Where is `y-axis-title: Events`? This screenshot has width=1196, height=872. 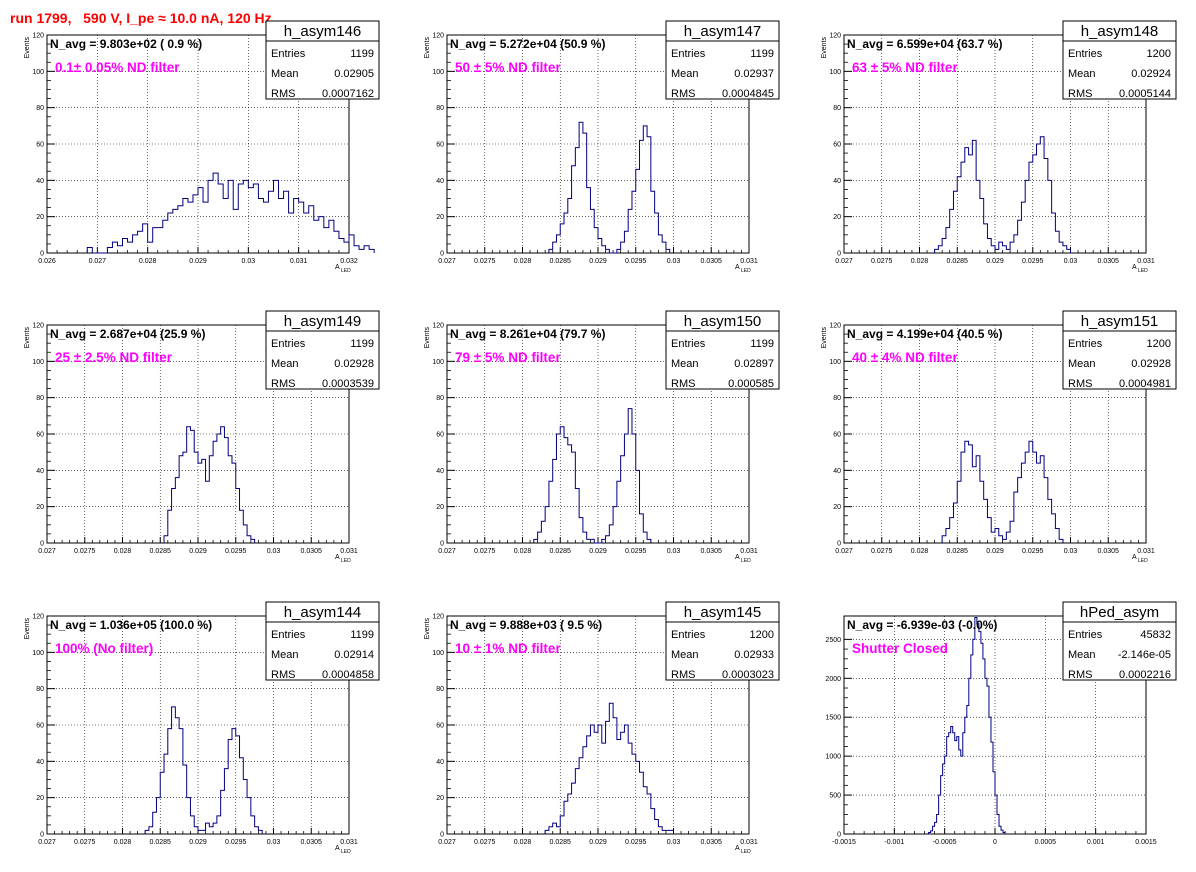
y-axis-title: Events is located at coordinates (27, 629).